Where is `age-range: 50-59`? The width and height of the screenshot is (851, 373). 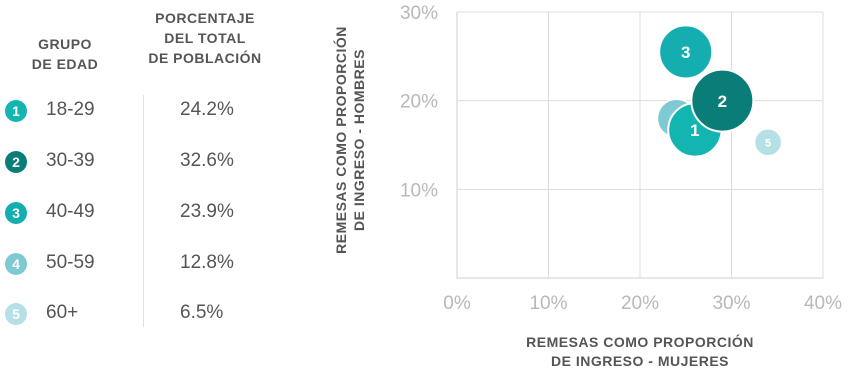 age-range: 50-59 is located at coordinates (70, 262).